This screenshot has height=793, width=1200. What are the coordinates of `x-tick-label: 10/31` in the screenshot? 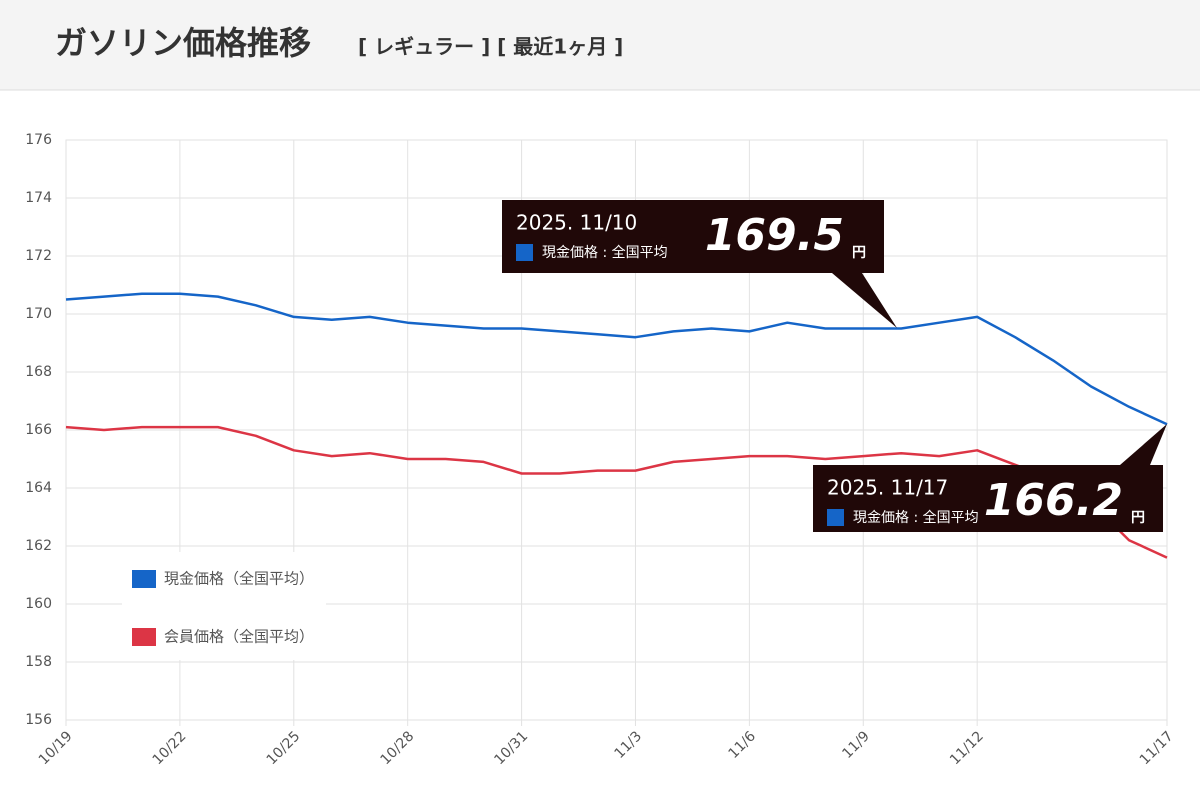 It's located at (511, 748).